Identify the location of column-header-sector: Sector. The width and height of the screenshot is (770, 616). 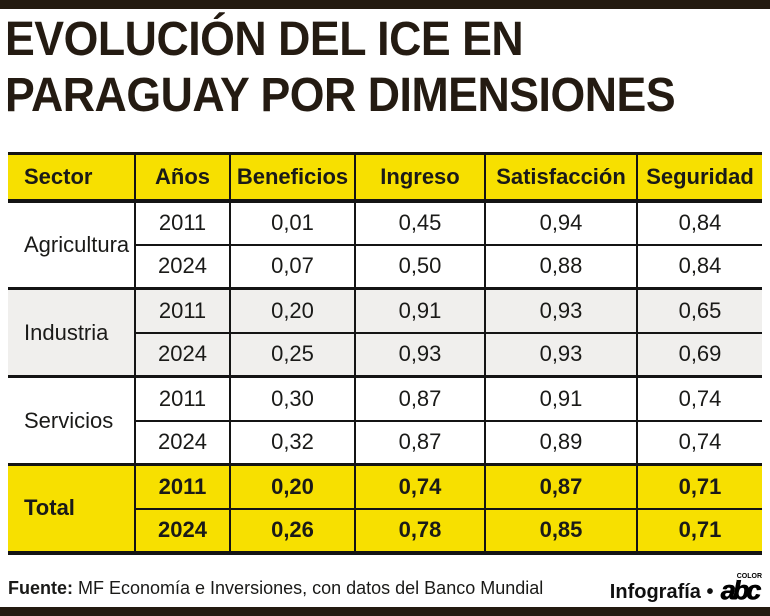
(71, 177).